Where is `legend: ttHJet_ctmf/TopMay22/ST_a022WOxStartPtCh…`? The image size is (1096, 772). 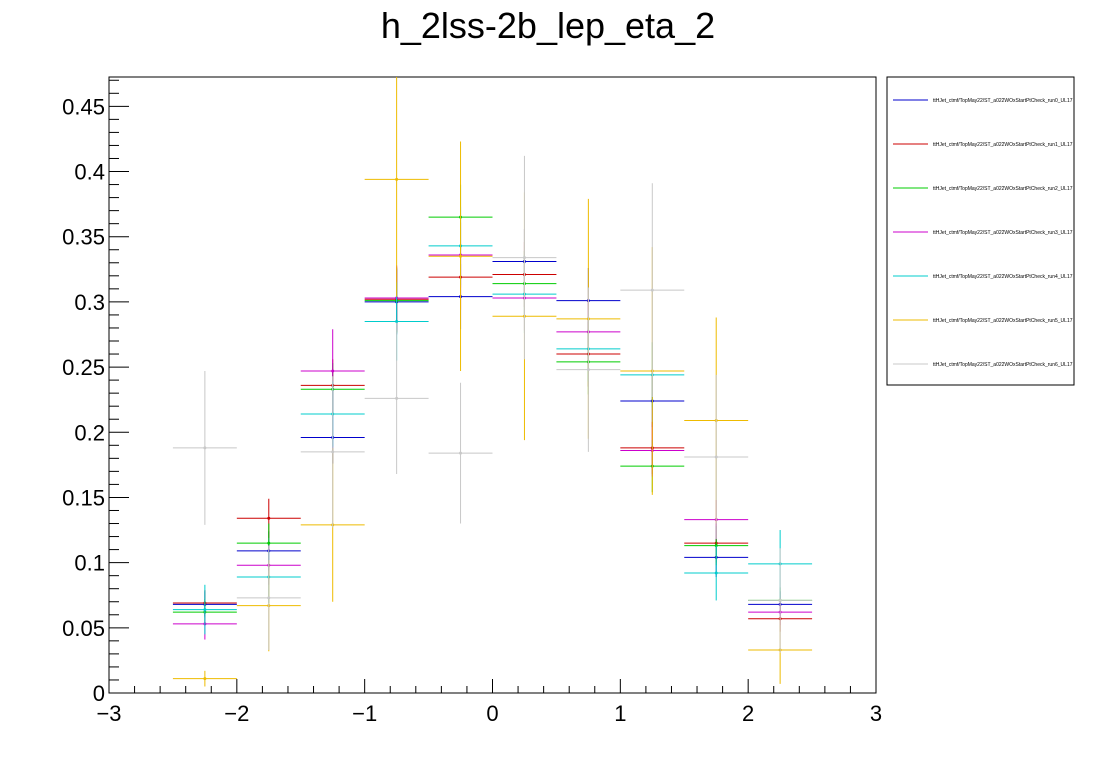
legend: ttHJet_ctmf/TopMay22/ST_a022WOxStartPtCh… is located at coordinates (980, 231).